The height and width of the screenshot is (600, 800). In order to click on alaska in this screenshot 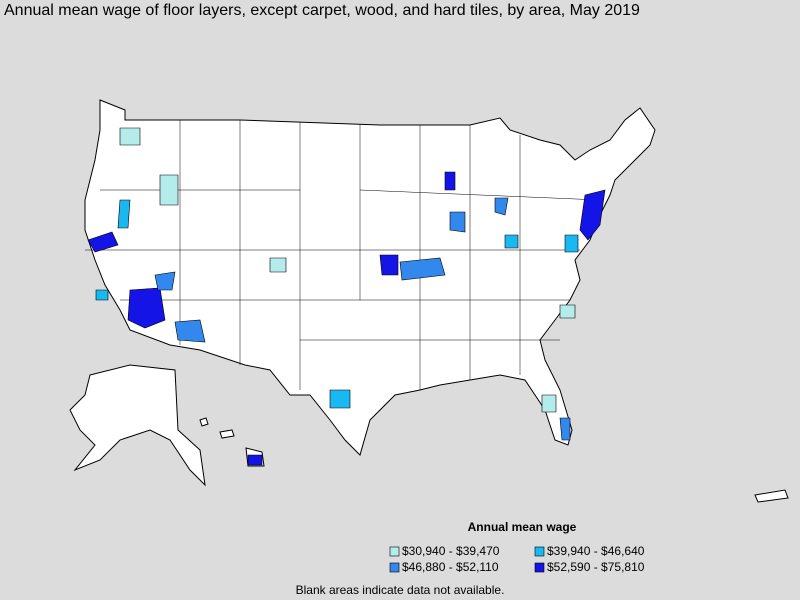, I will do `click(137, 425)`.